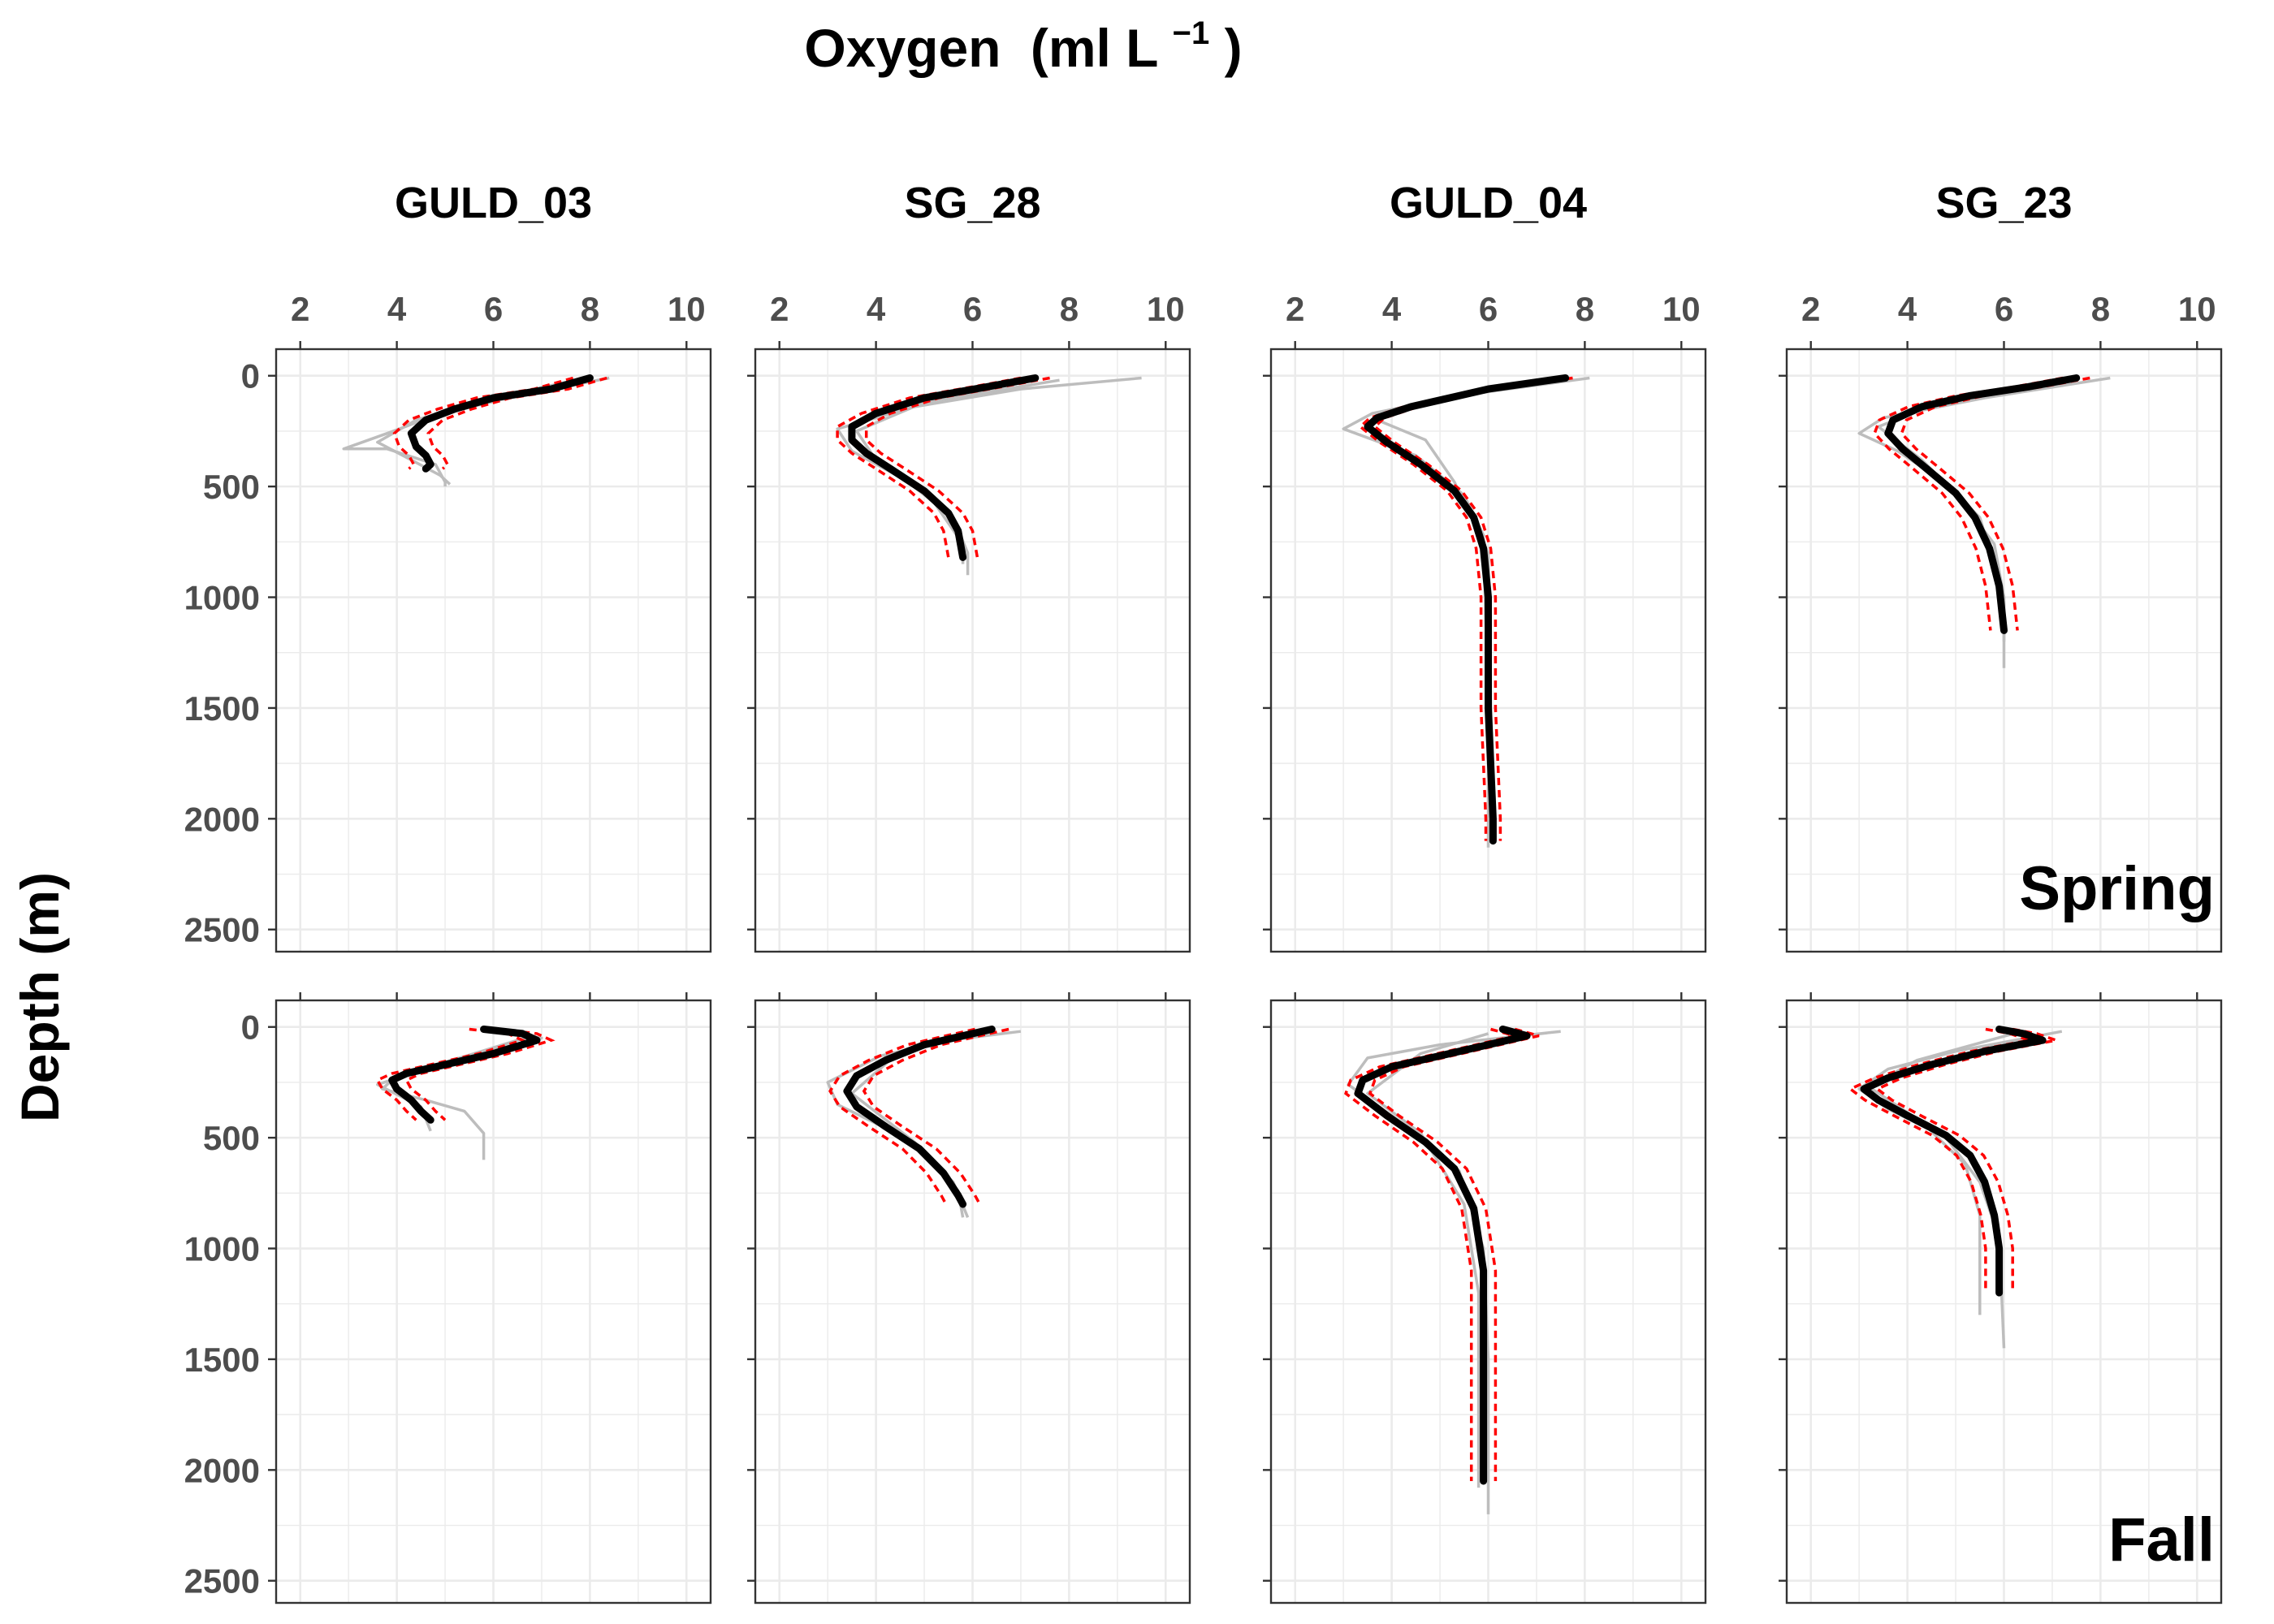  What do you see at coordinates (972, 203) in the screenshot?
I see `strip-label-sg_28: SG_28` at bounding box center [972, 203].